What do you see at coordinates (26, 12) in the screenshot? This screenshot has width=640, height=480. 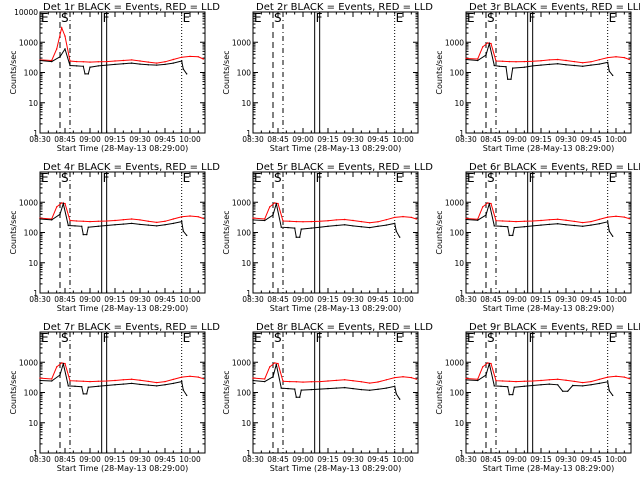 I see `y-tick-label: 10000` at bounding box center [26, 12].